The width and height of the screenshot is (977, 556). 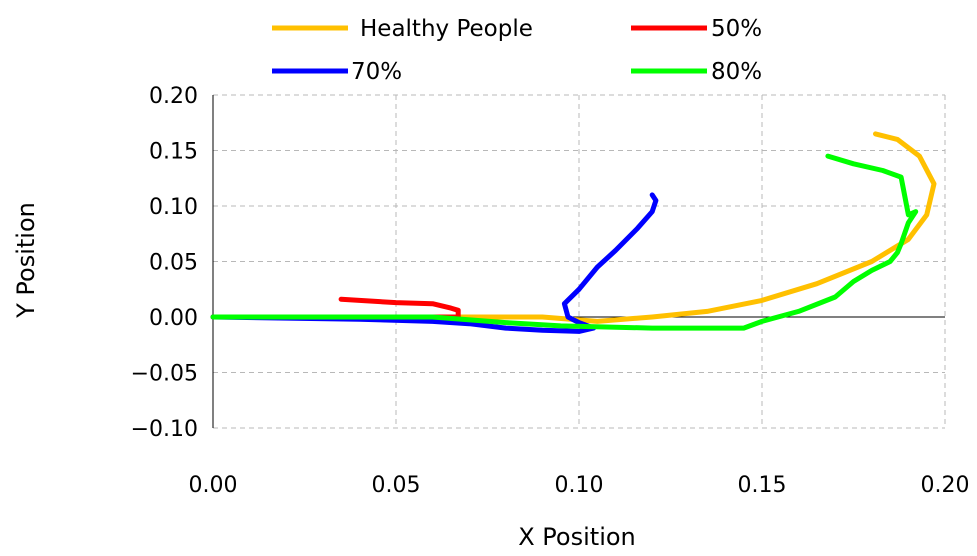 I want to click on y-tick-label: 0.15, so click(x=173, y=152).